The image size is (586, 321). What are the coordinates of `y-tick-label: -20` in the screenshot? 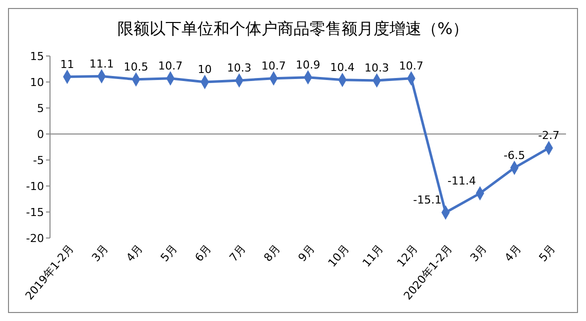 It's located at (35, 238).